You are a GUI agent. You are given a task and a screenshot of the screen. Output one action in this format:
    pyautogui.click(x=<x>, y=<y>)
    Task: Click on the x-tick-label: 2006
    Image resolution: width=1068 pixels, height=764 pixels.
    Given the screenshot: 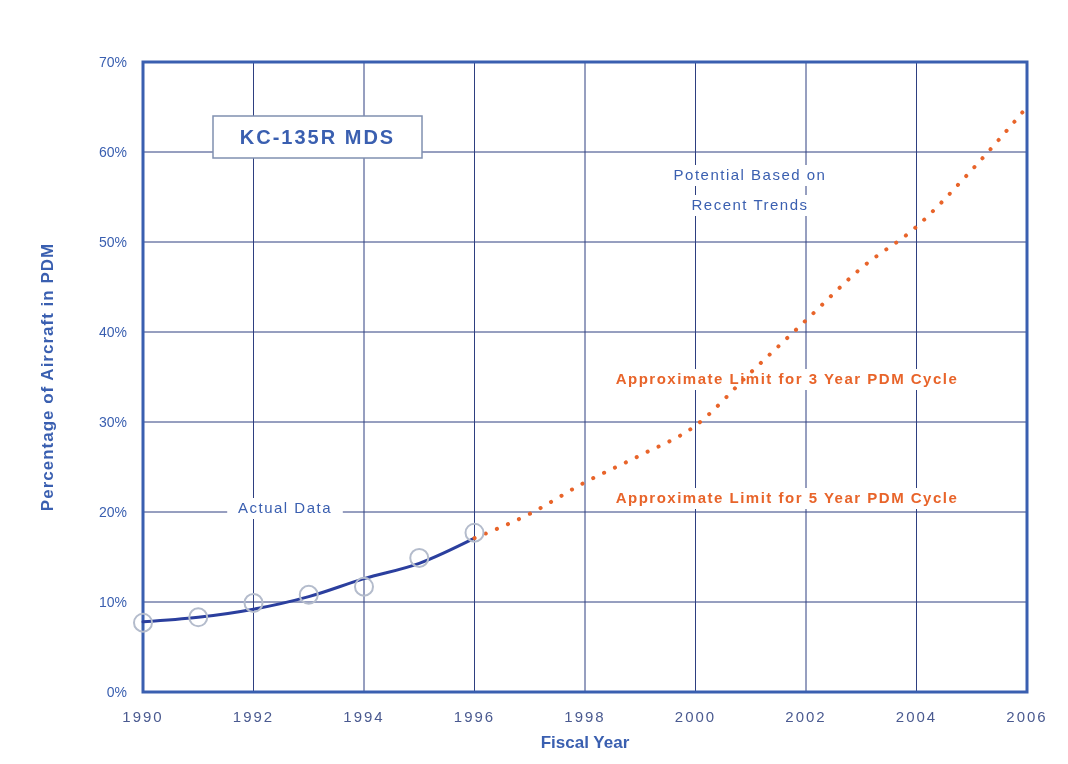 What is the action you would take?
    pyautogui.click(x=1027, y=716)
    